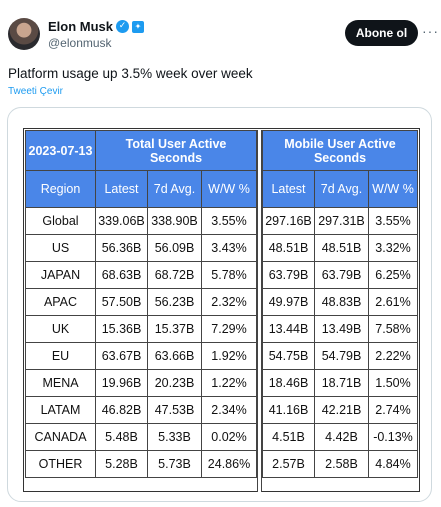  I want to click on author-name: Elon Musk, so click(81, 26).